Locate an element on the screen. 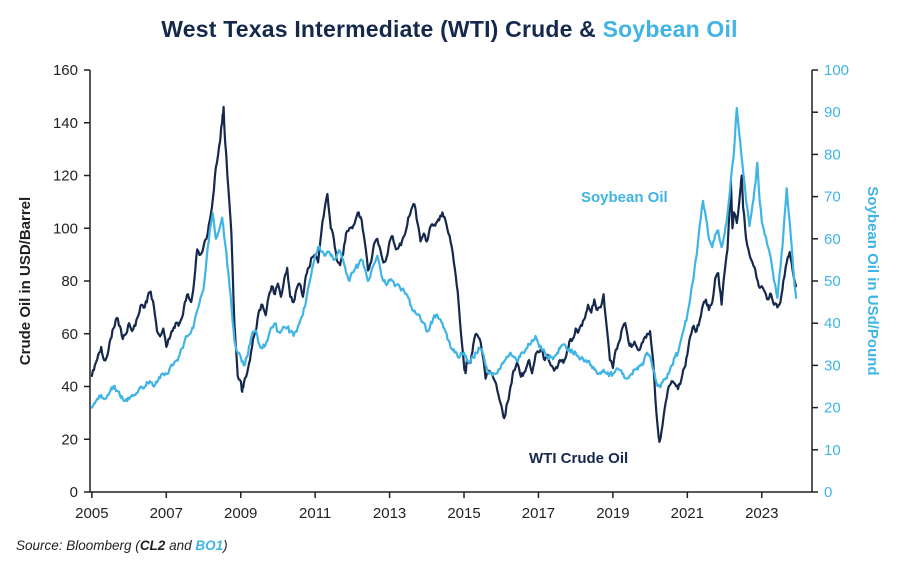 This screenshot has width=899, height=570. source-bo1-ticker: BO1 is located at coordinates (209, 545).